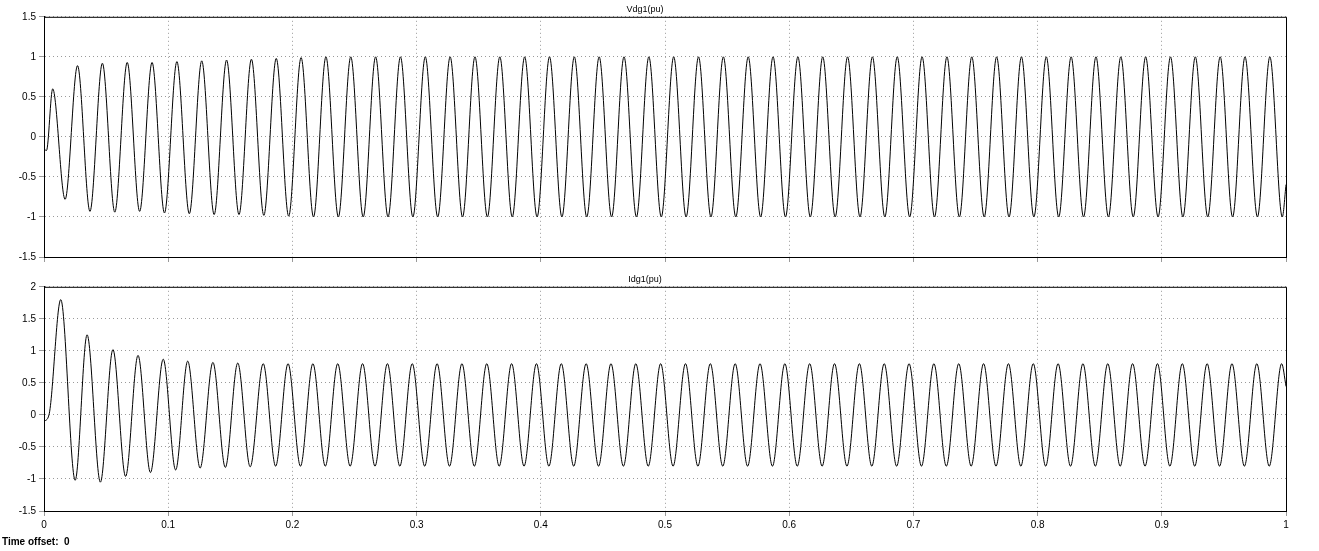 The image size is (1319, 551). What do you see at coordinates (416, 524) in the screenshot?
I see `x-tick-label: 0.3` at bounding box center [416, 524].